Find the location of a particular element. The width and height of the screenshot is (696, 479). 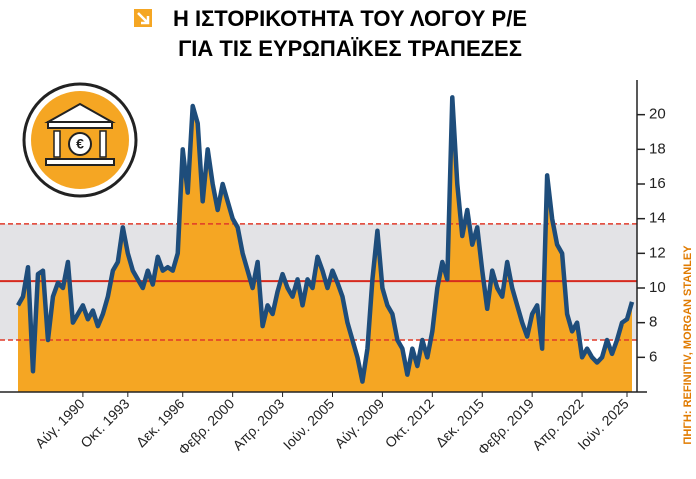

logo: € is located at coordinates (80, 140).